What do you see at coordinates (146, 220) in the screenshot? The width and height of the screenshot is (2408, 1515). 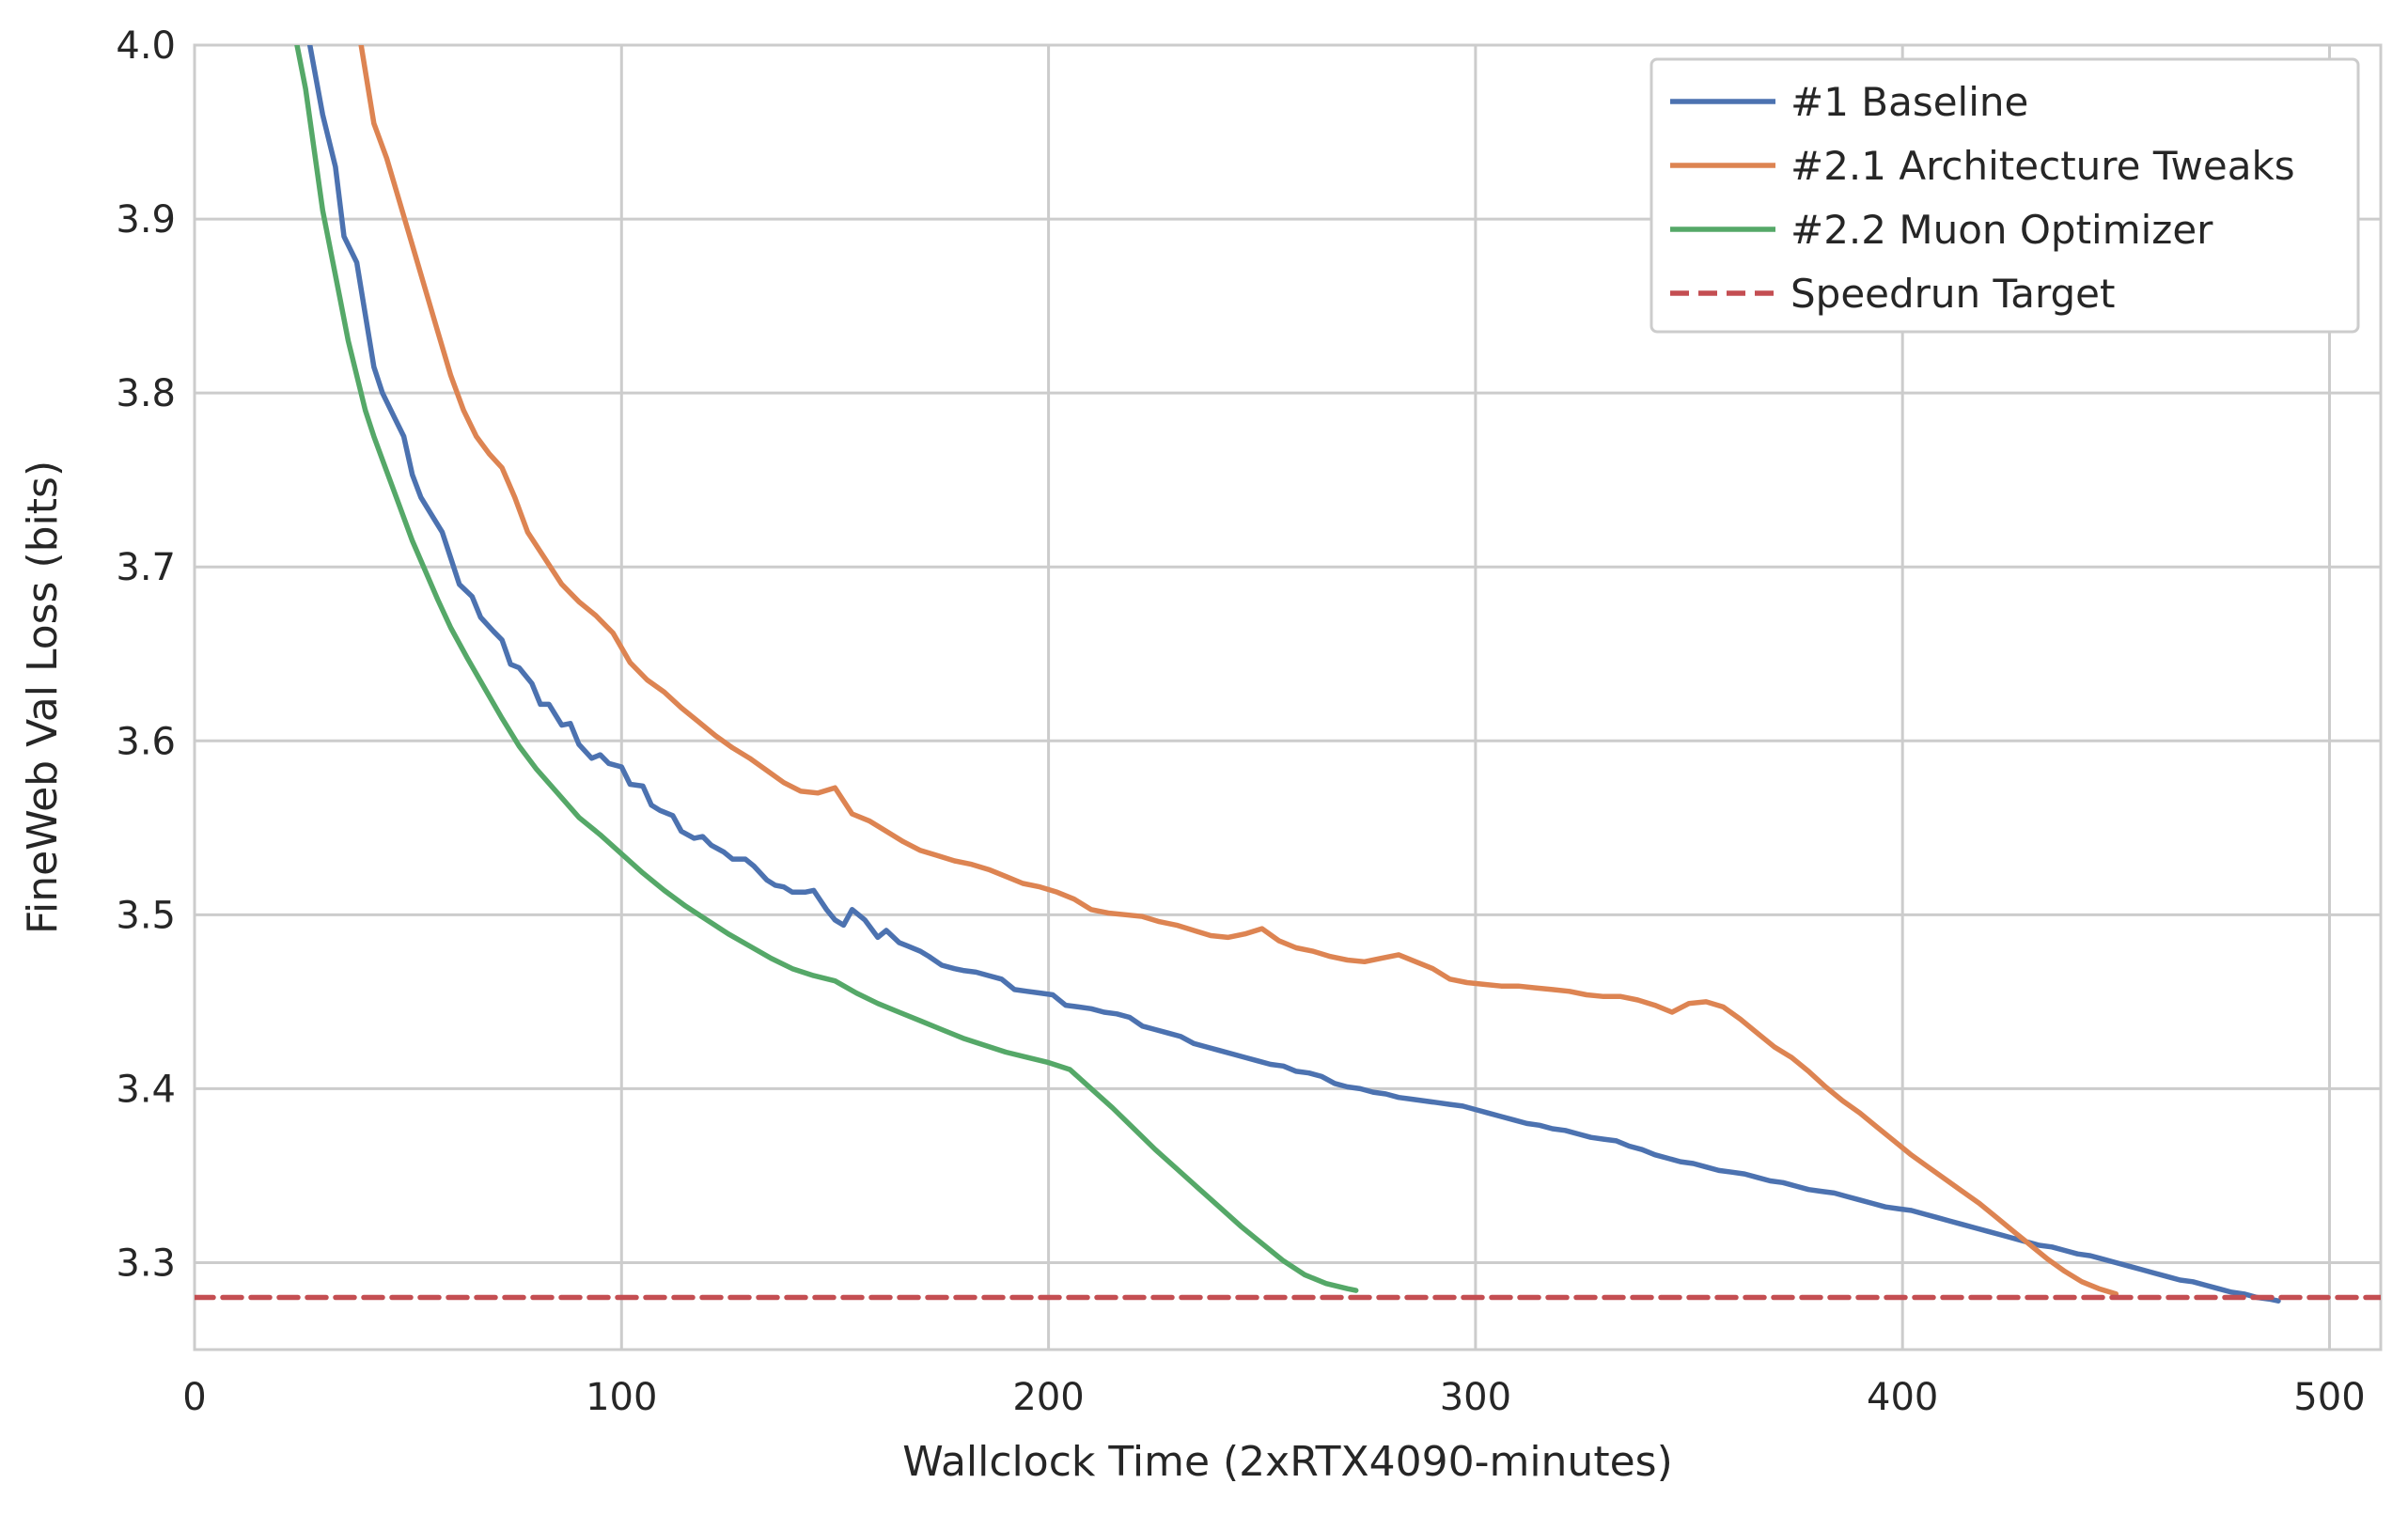 I see `y-tick-label: 3.9` at bounding box center [146, 220].